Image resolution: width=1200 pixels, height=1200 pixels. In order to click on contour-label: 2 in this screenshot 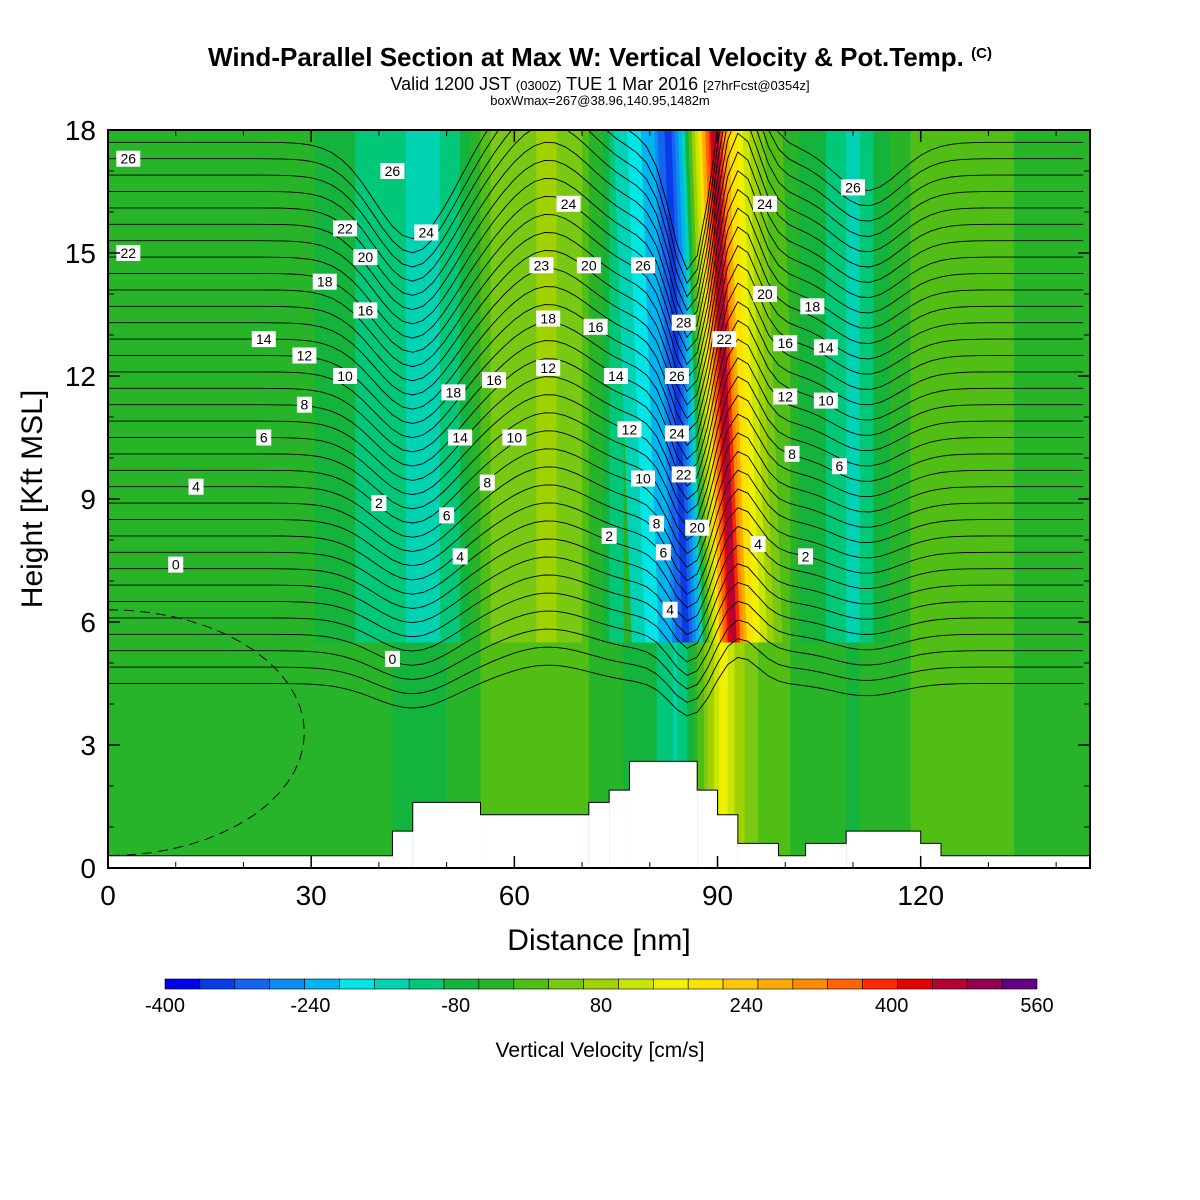, I will do `click(806, 556)`.